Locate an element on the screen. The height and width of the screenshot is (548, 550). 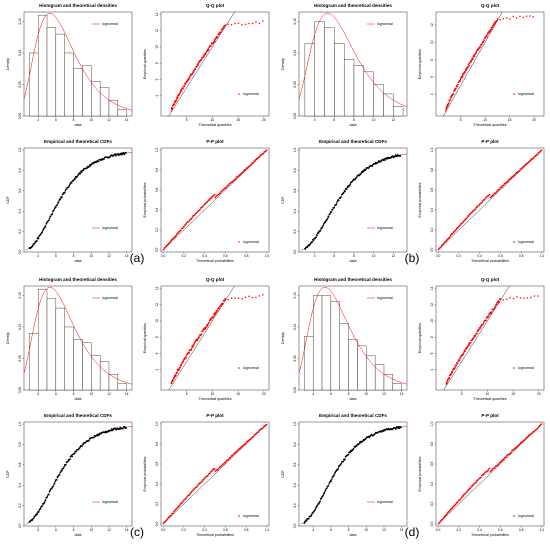
x-tick-label: 8 is located at coordinates (349, 530).